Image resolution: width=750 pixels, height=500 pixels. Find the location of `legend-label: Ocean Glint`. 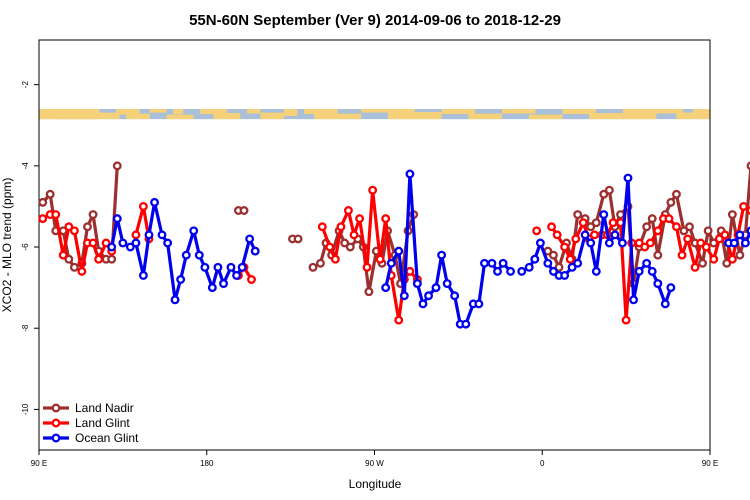

legend-label: Ocean Glint is located at coordinates (107, 438).